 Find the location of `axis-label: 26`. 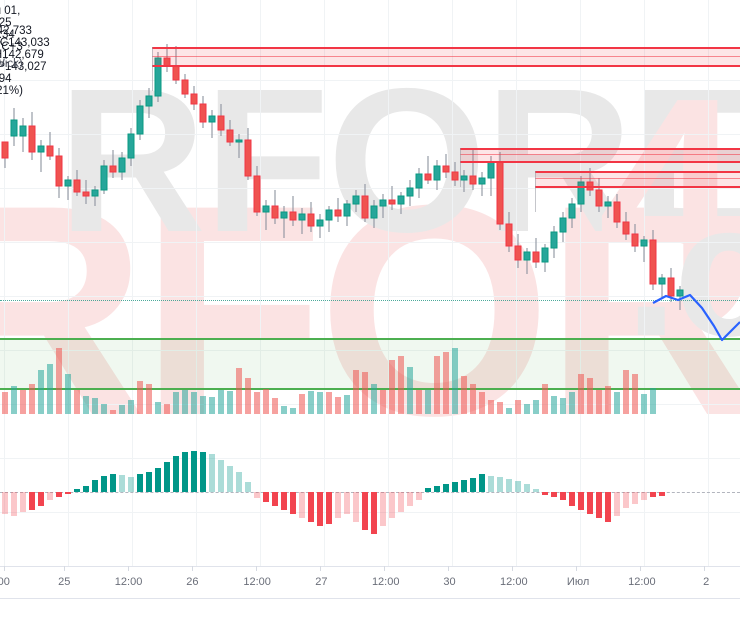

axis-label: 26 is located at coordinates (192, 582).